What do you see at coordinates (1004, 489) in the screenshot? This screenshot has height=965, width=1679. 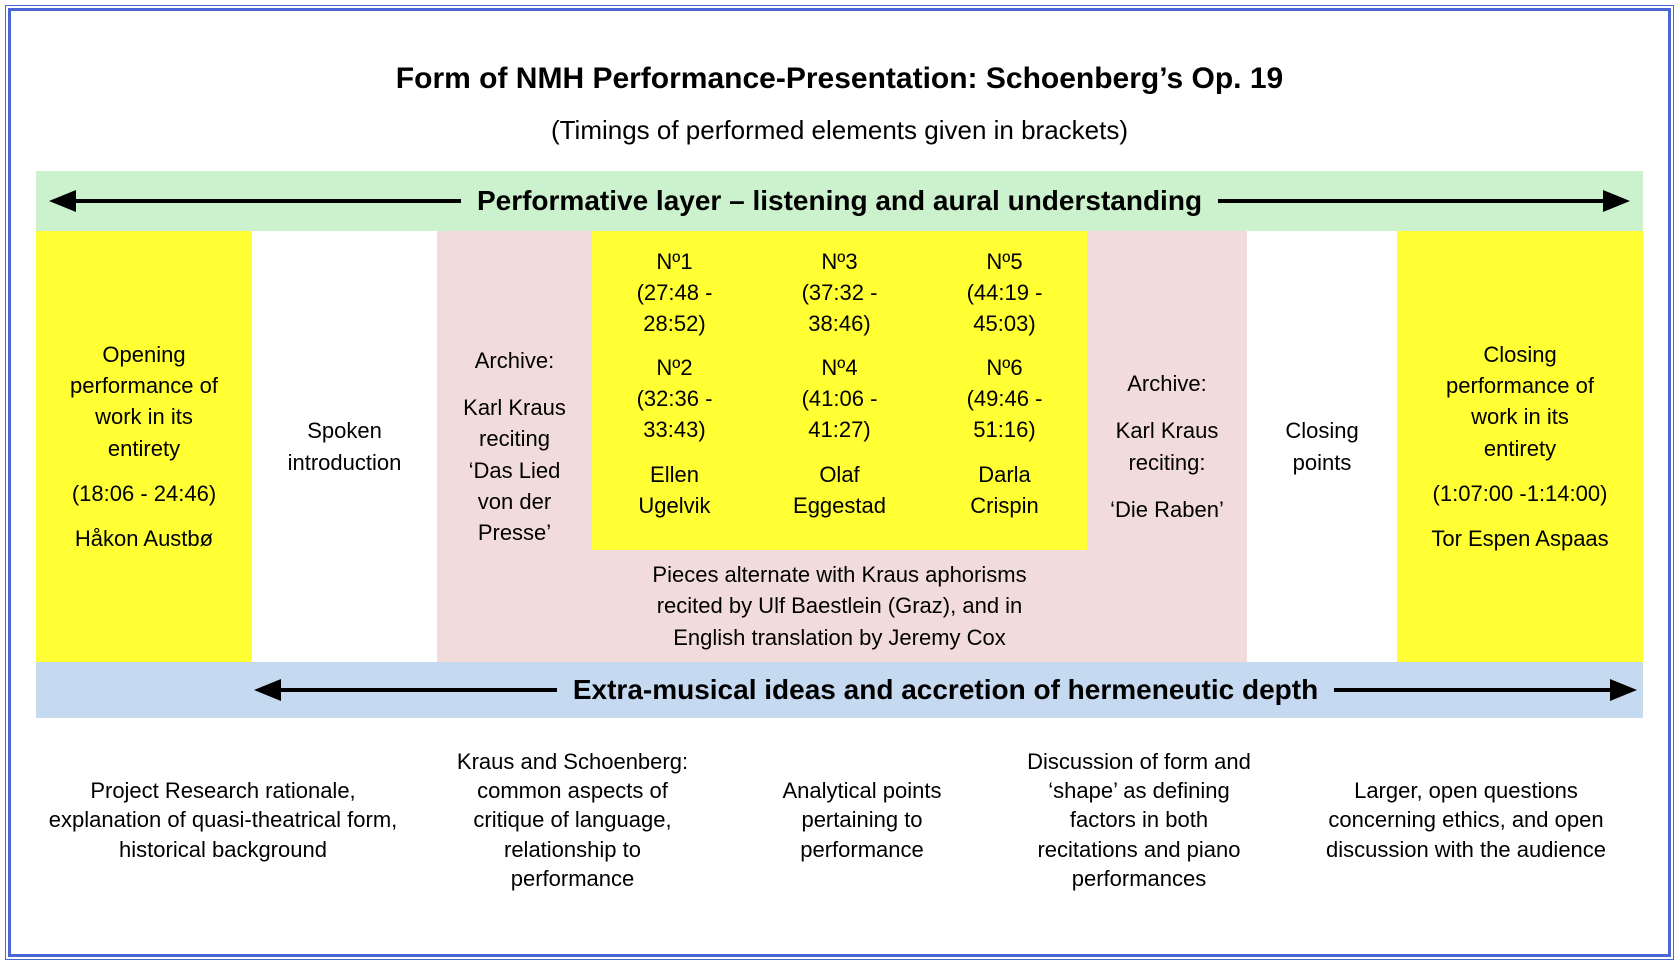 I see `piece-performer: Darla Crispin` at bounding box center [1004, 489].